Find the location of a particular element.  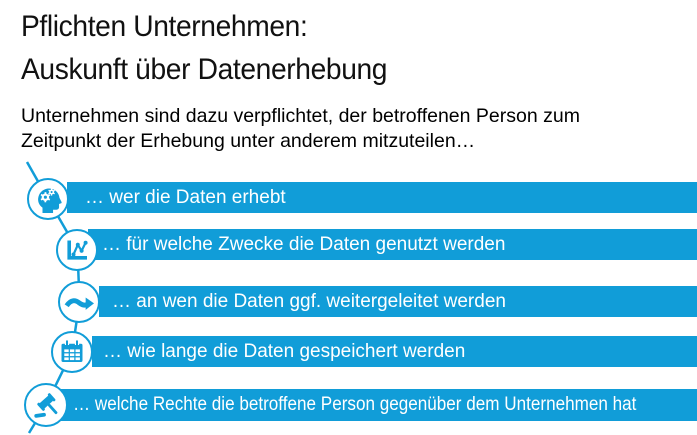

list-item-label: … wie lange die Daten gespeichert werden is located at coordinates (284, 351).